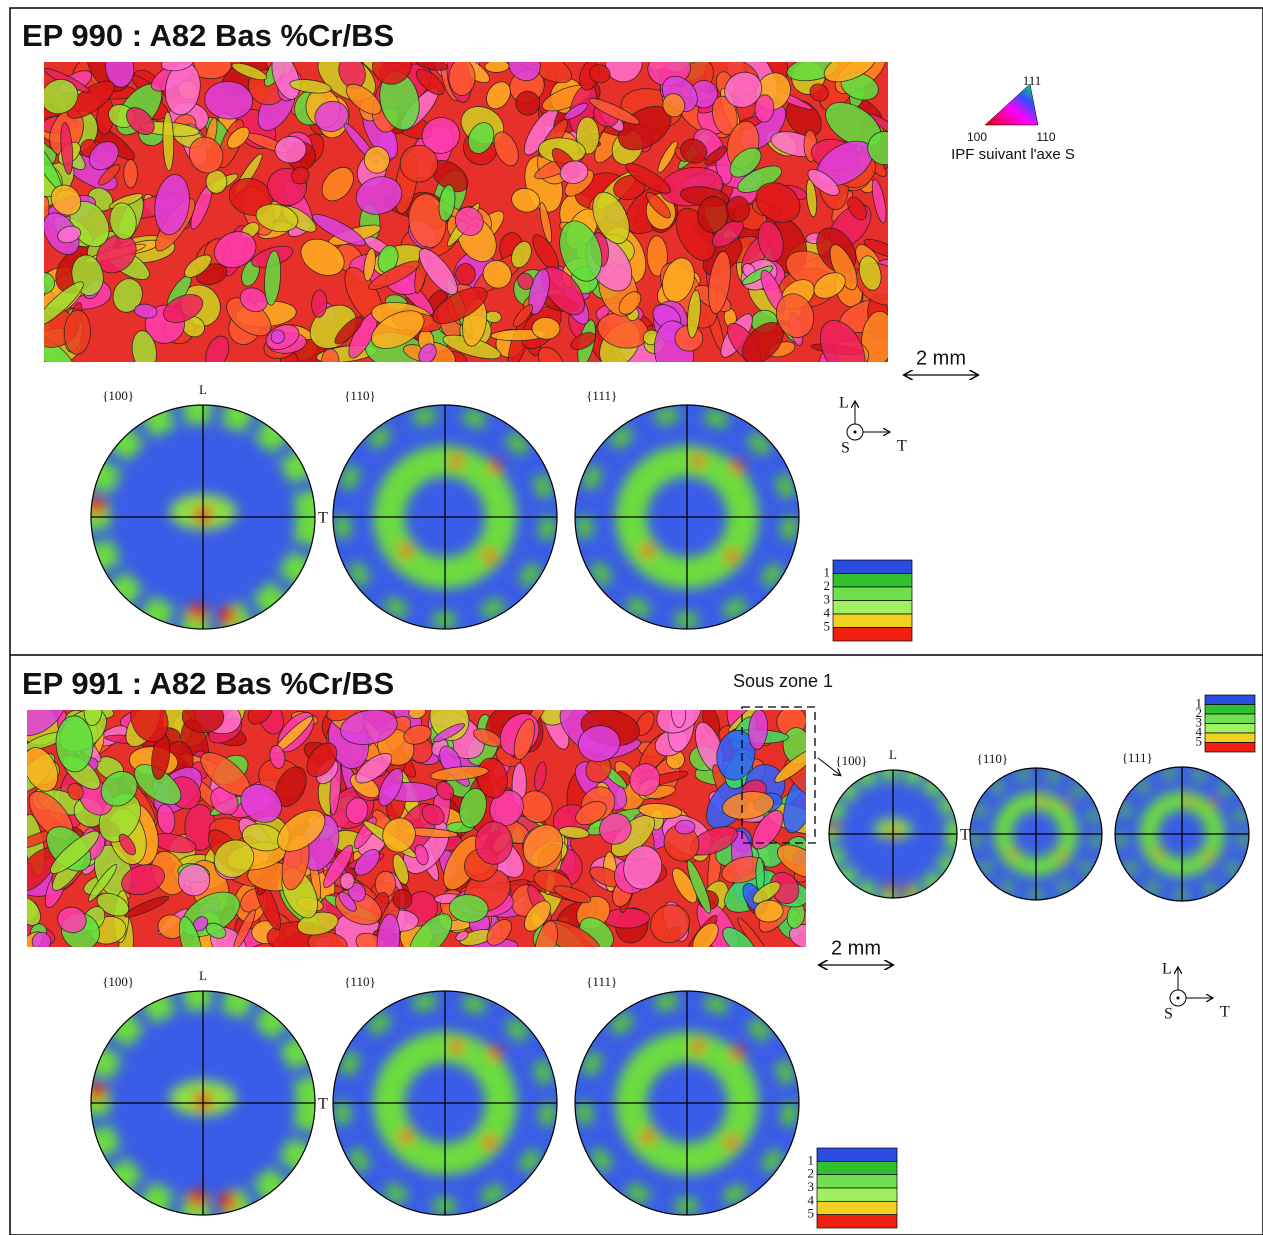 This screenshot has width=1263, height=1235. I want to click on orientation-map, so click(416, 828).